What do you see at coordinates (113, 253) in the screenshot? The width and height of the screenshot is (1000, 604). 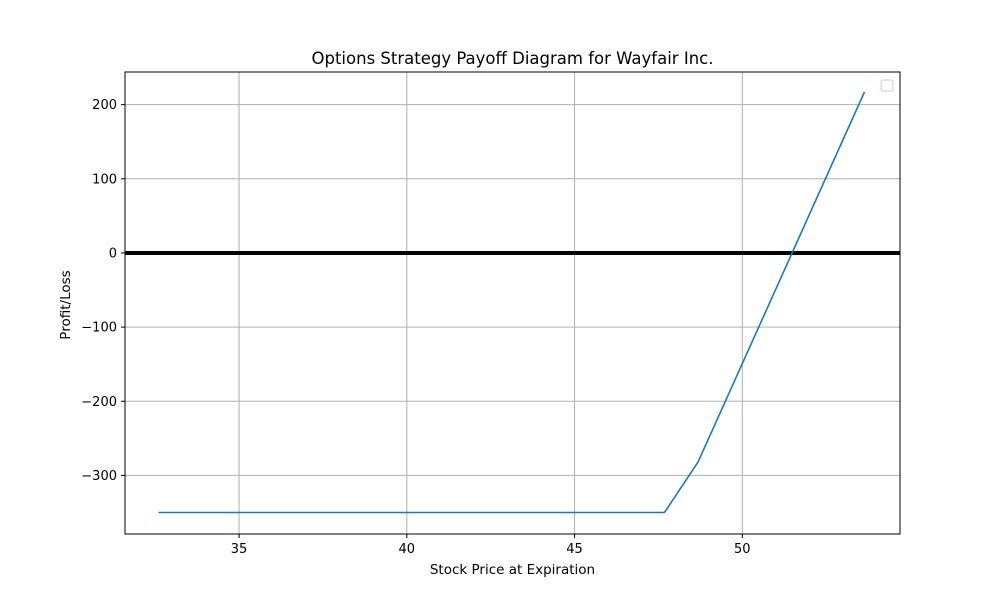 I see `y-tick-label: 0` at bounding box center [113, 253].